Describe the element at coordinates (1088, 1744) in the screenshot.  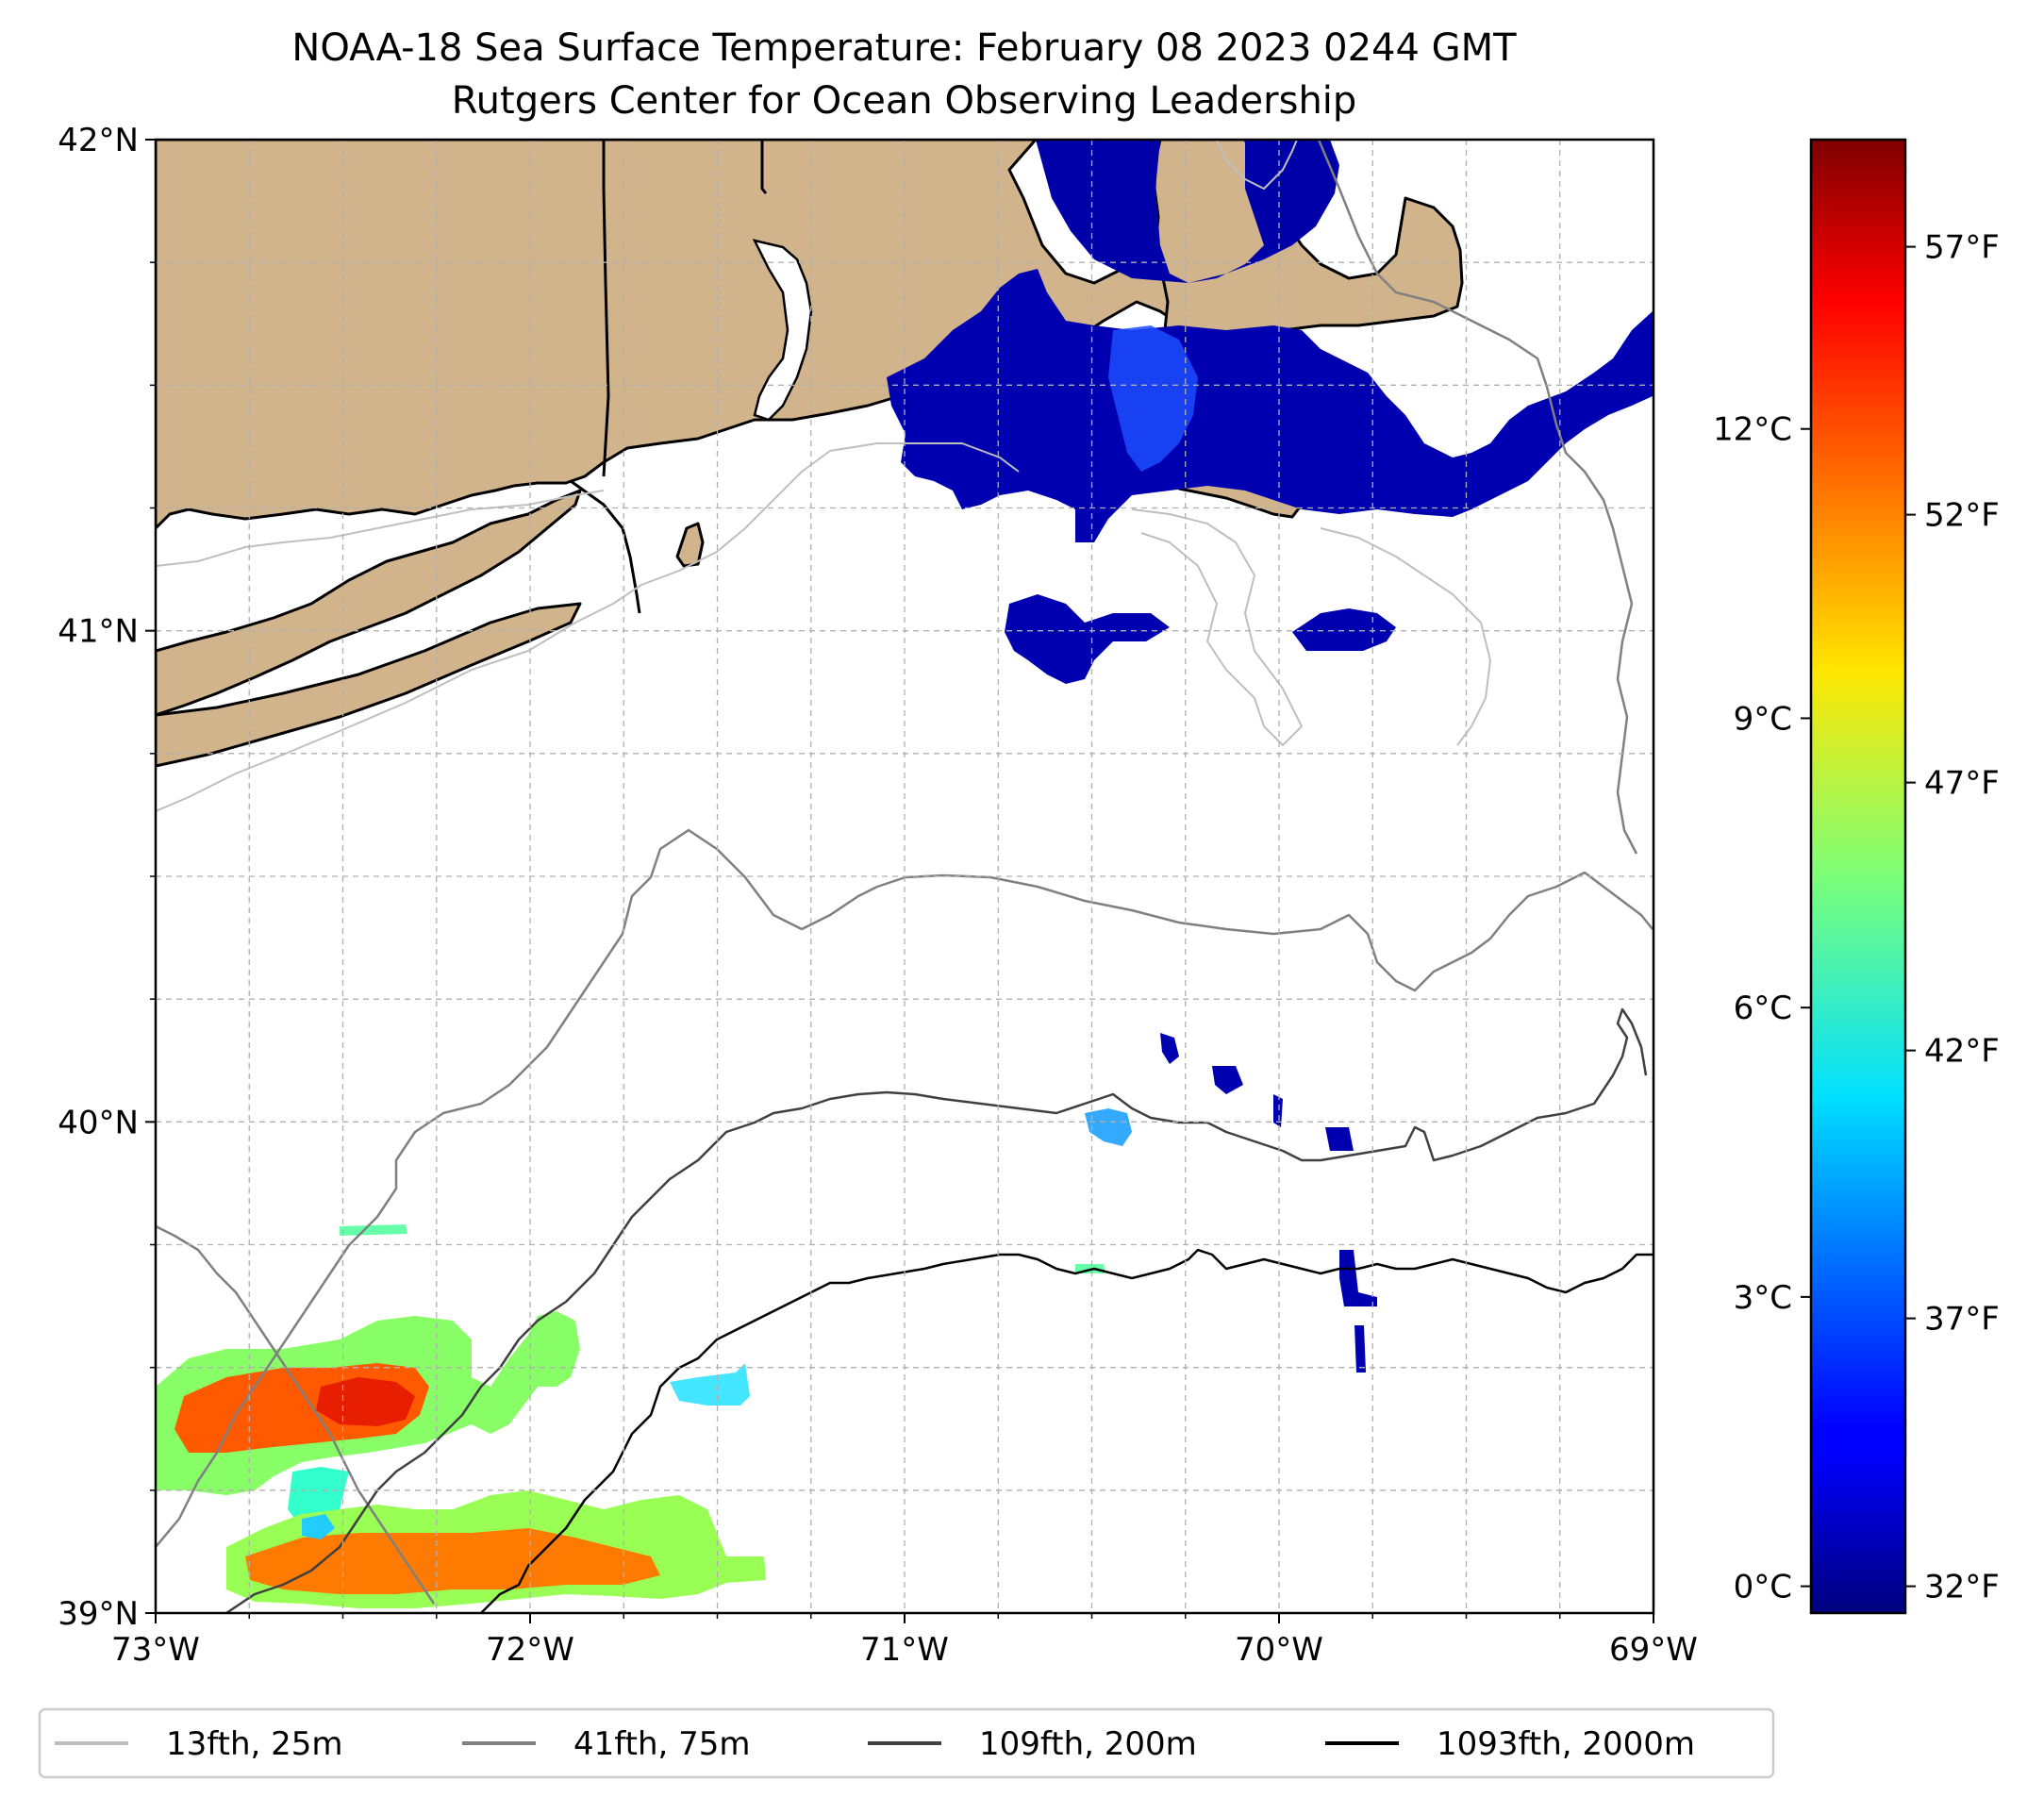
I see `legend-label: 109fth, 200m` at that location.